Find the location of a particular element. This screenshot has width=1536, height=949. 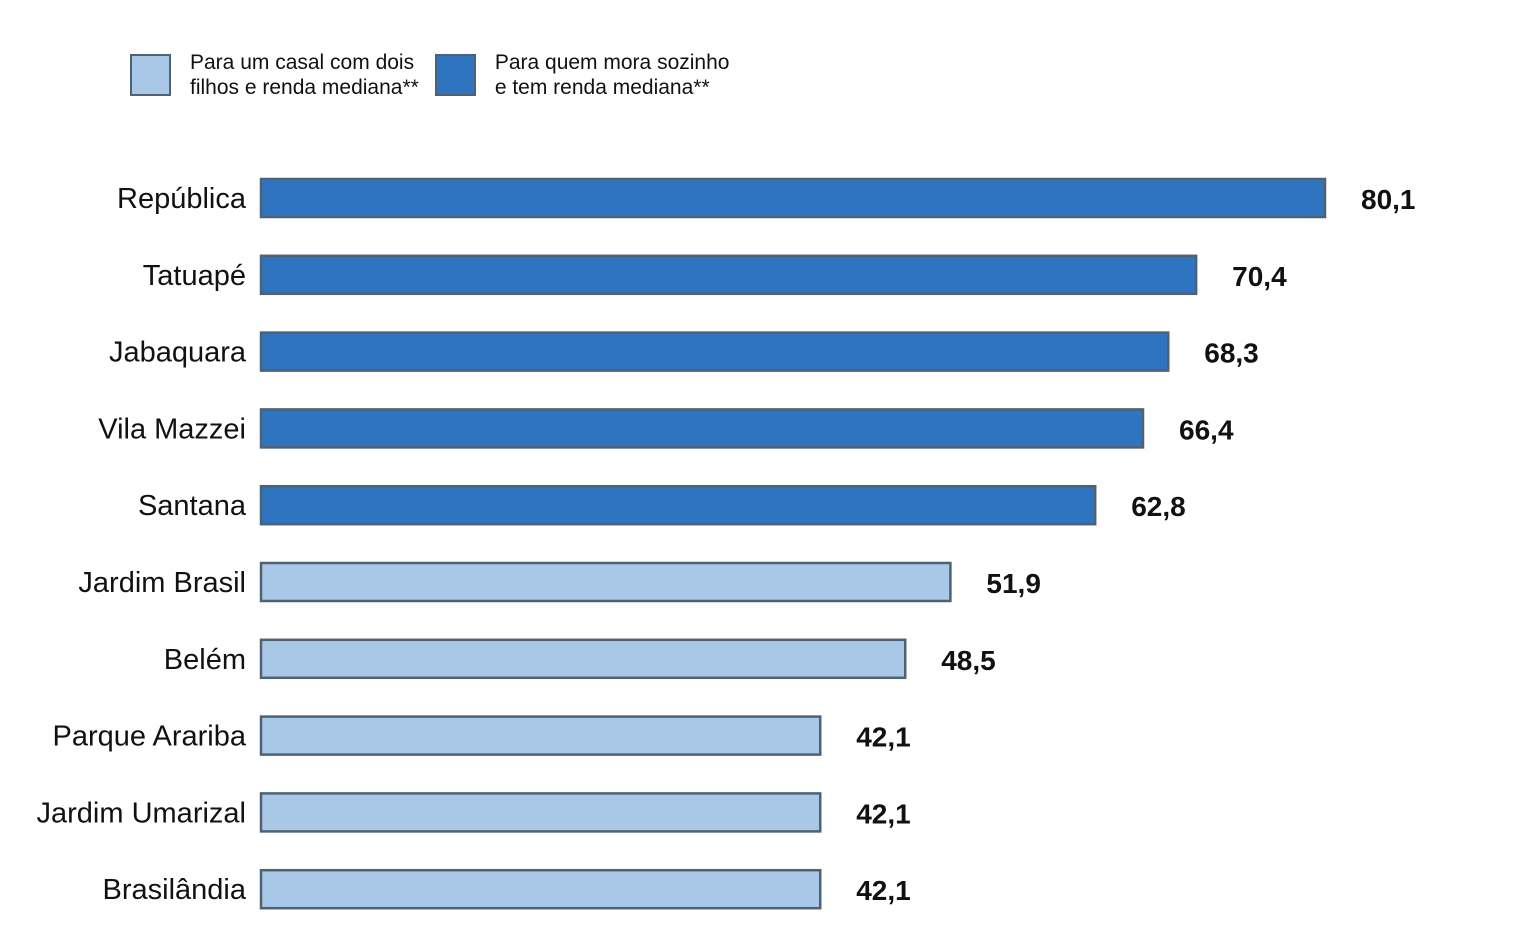

category-label: Parque Arariba is located at coordinates (150, 737).